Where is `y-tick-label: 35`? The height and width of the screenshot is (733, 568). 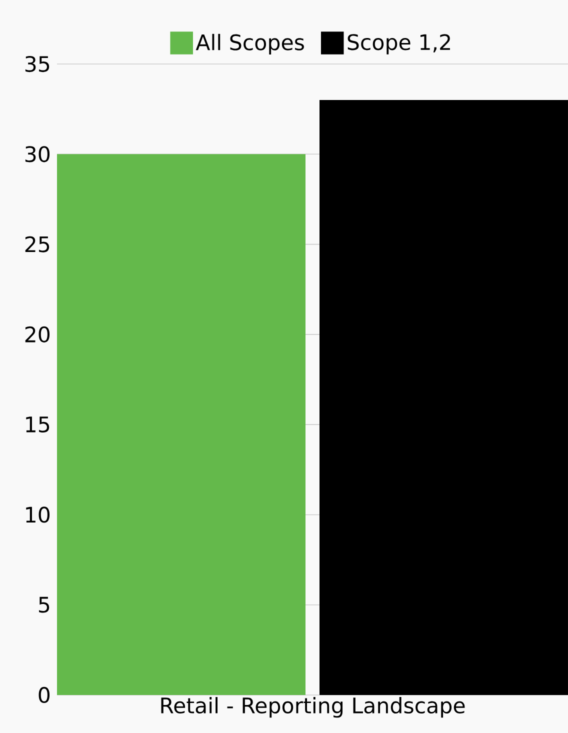
y-tick-label: 35 is located at coordinates (37, 64).